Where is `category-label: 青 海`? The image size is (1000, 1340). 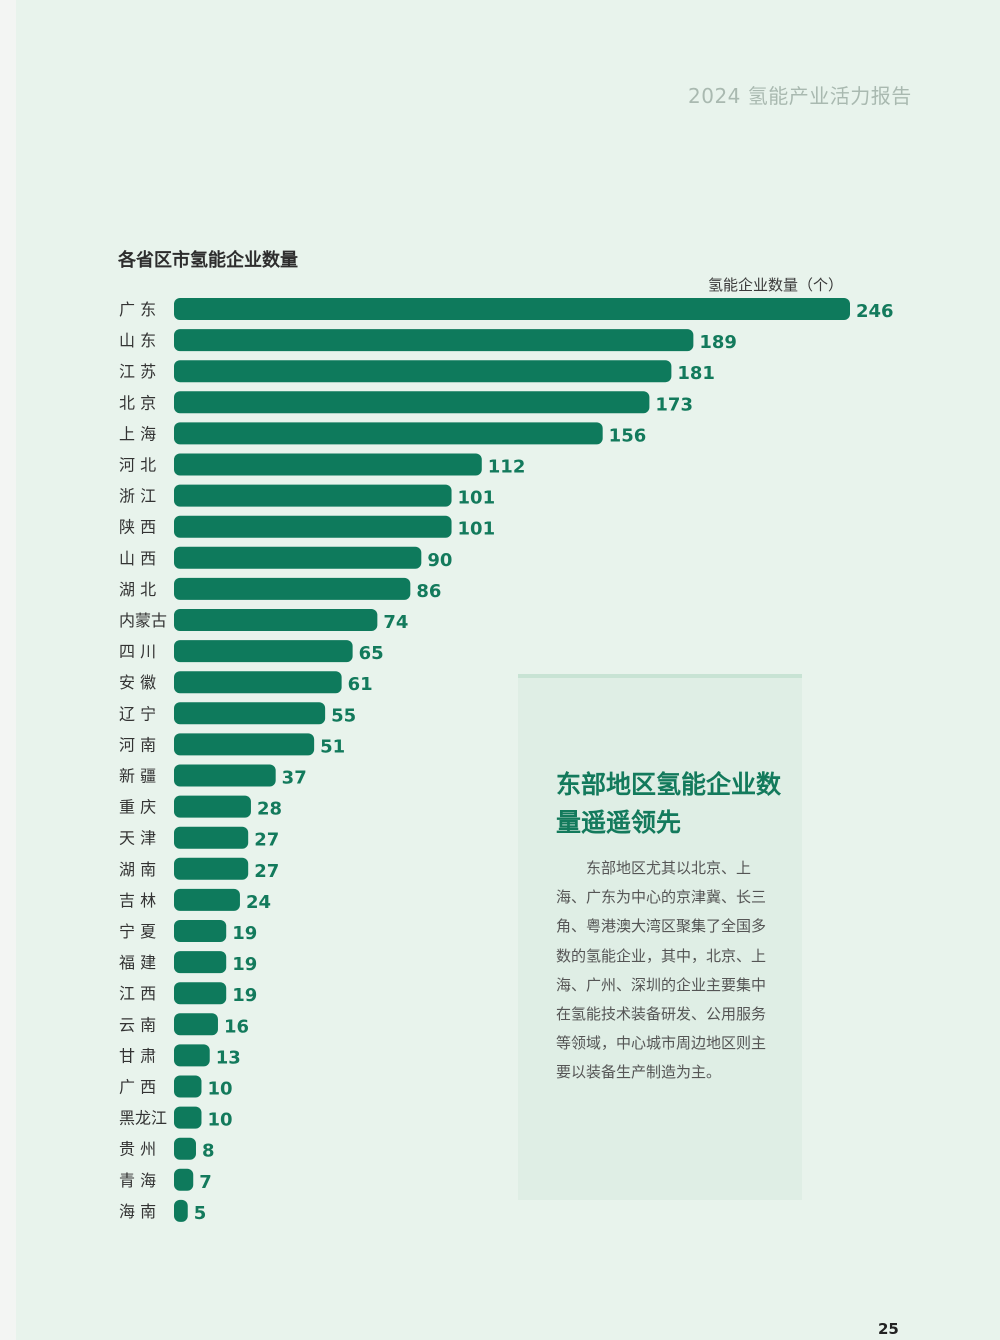 category-label: 青 海 is located at coordinates (137, 1180).